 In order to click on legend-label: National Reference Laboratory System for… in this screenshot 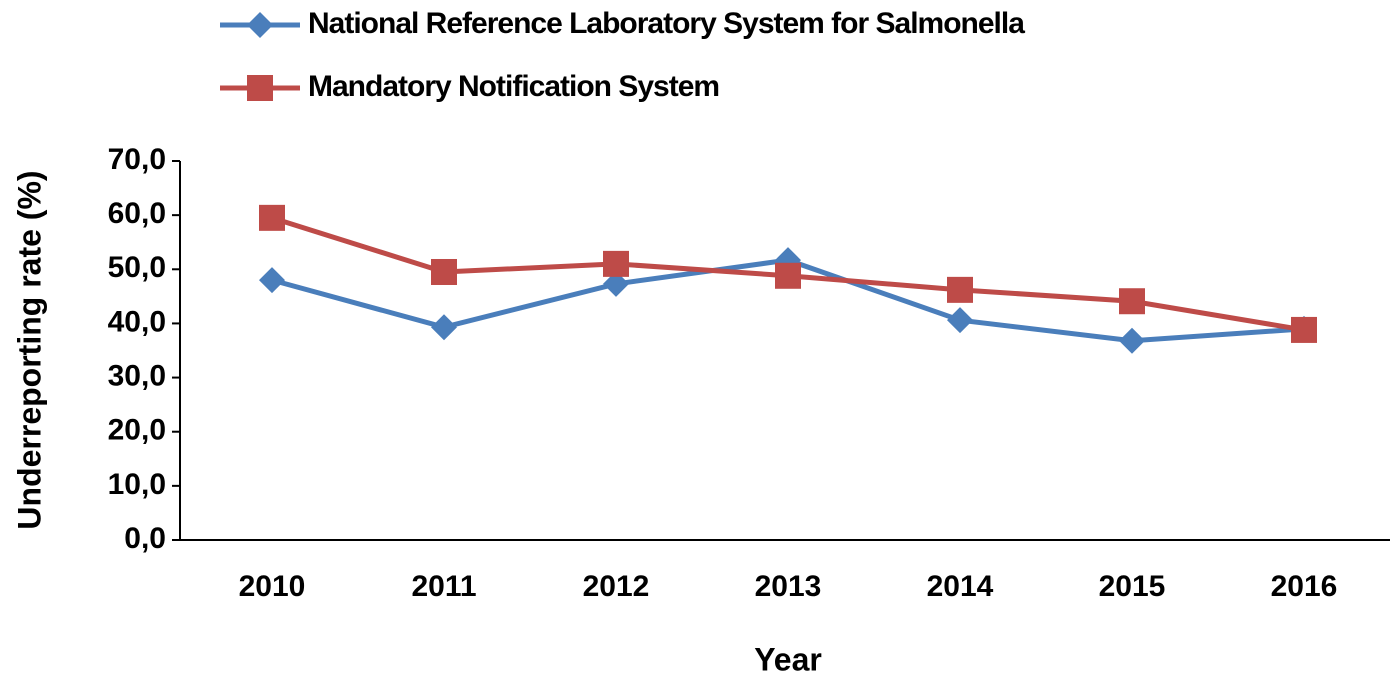, I will do `click(666, 23)`.